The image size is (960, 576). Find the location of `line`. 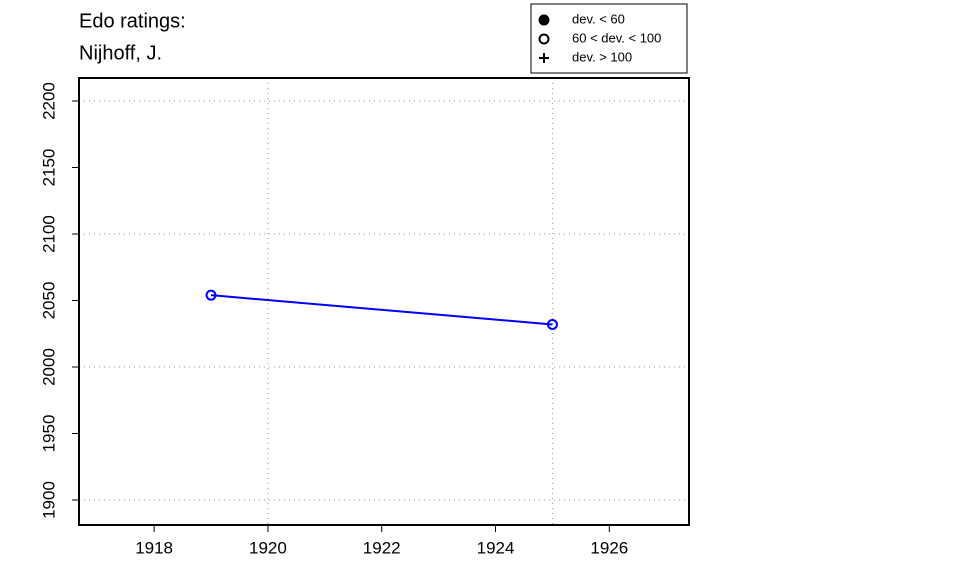

line is located at coordinates (381, 310).